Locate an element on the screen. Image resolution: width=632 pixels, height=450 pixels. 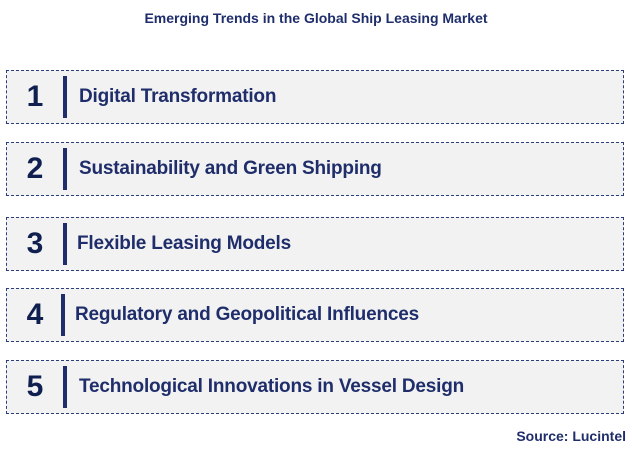
trend-item-3: 3 Flexible Leasing Models is located at coordinates (315, 244).